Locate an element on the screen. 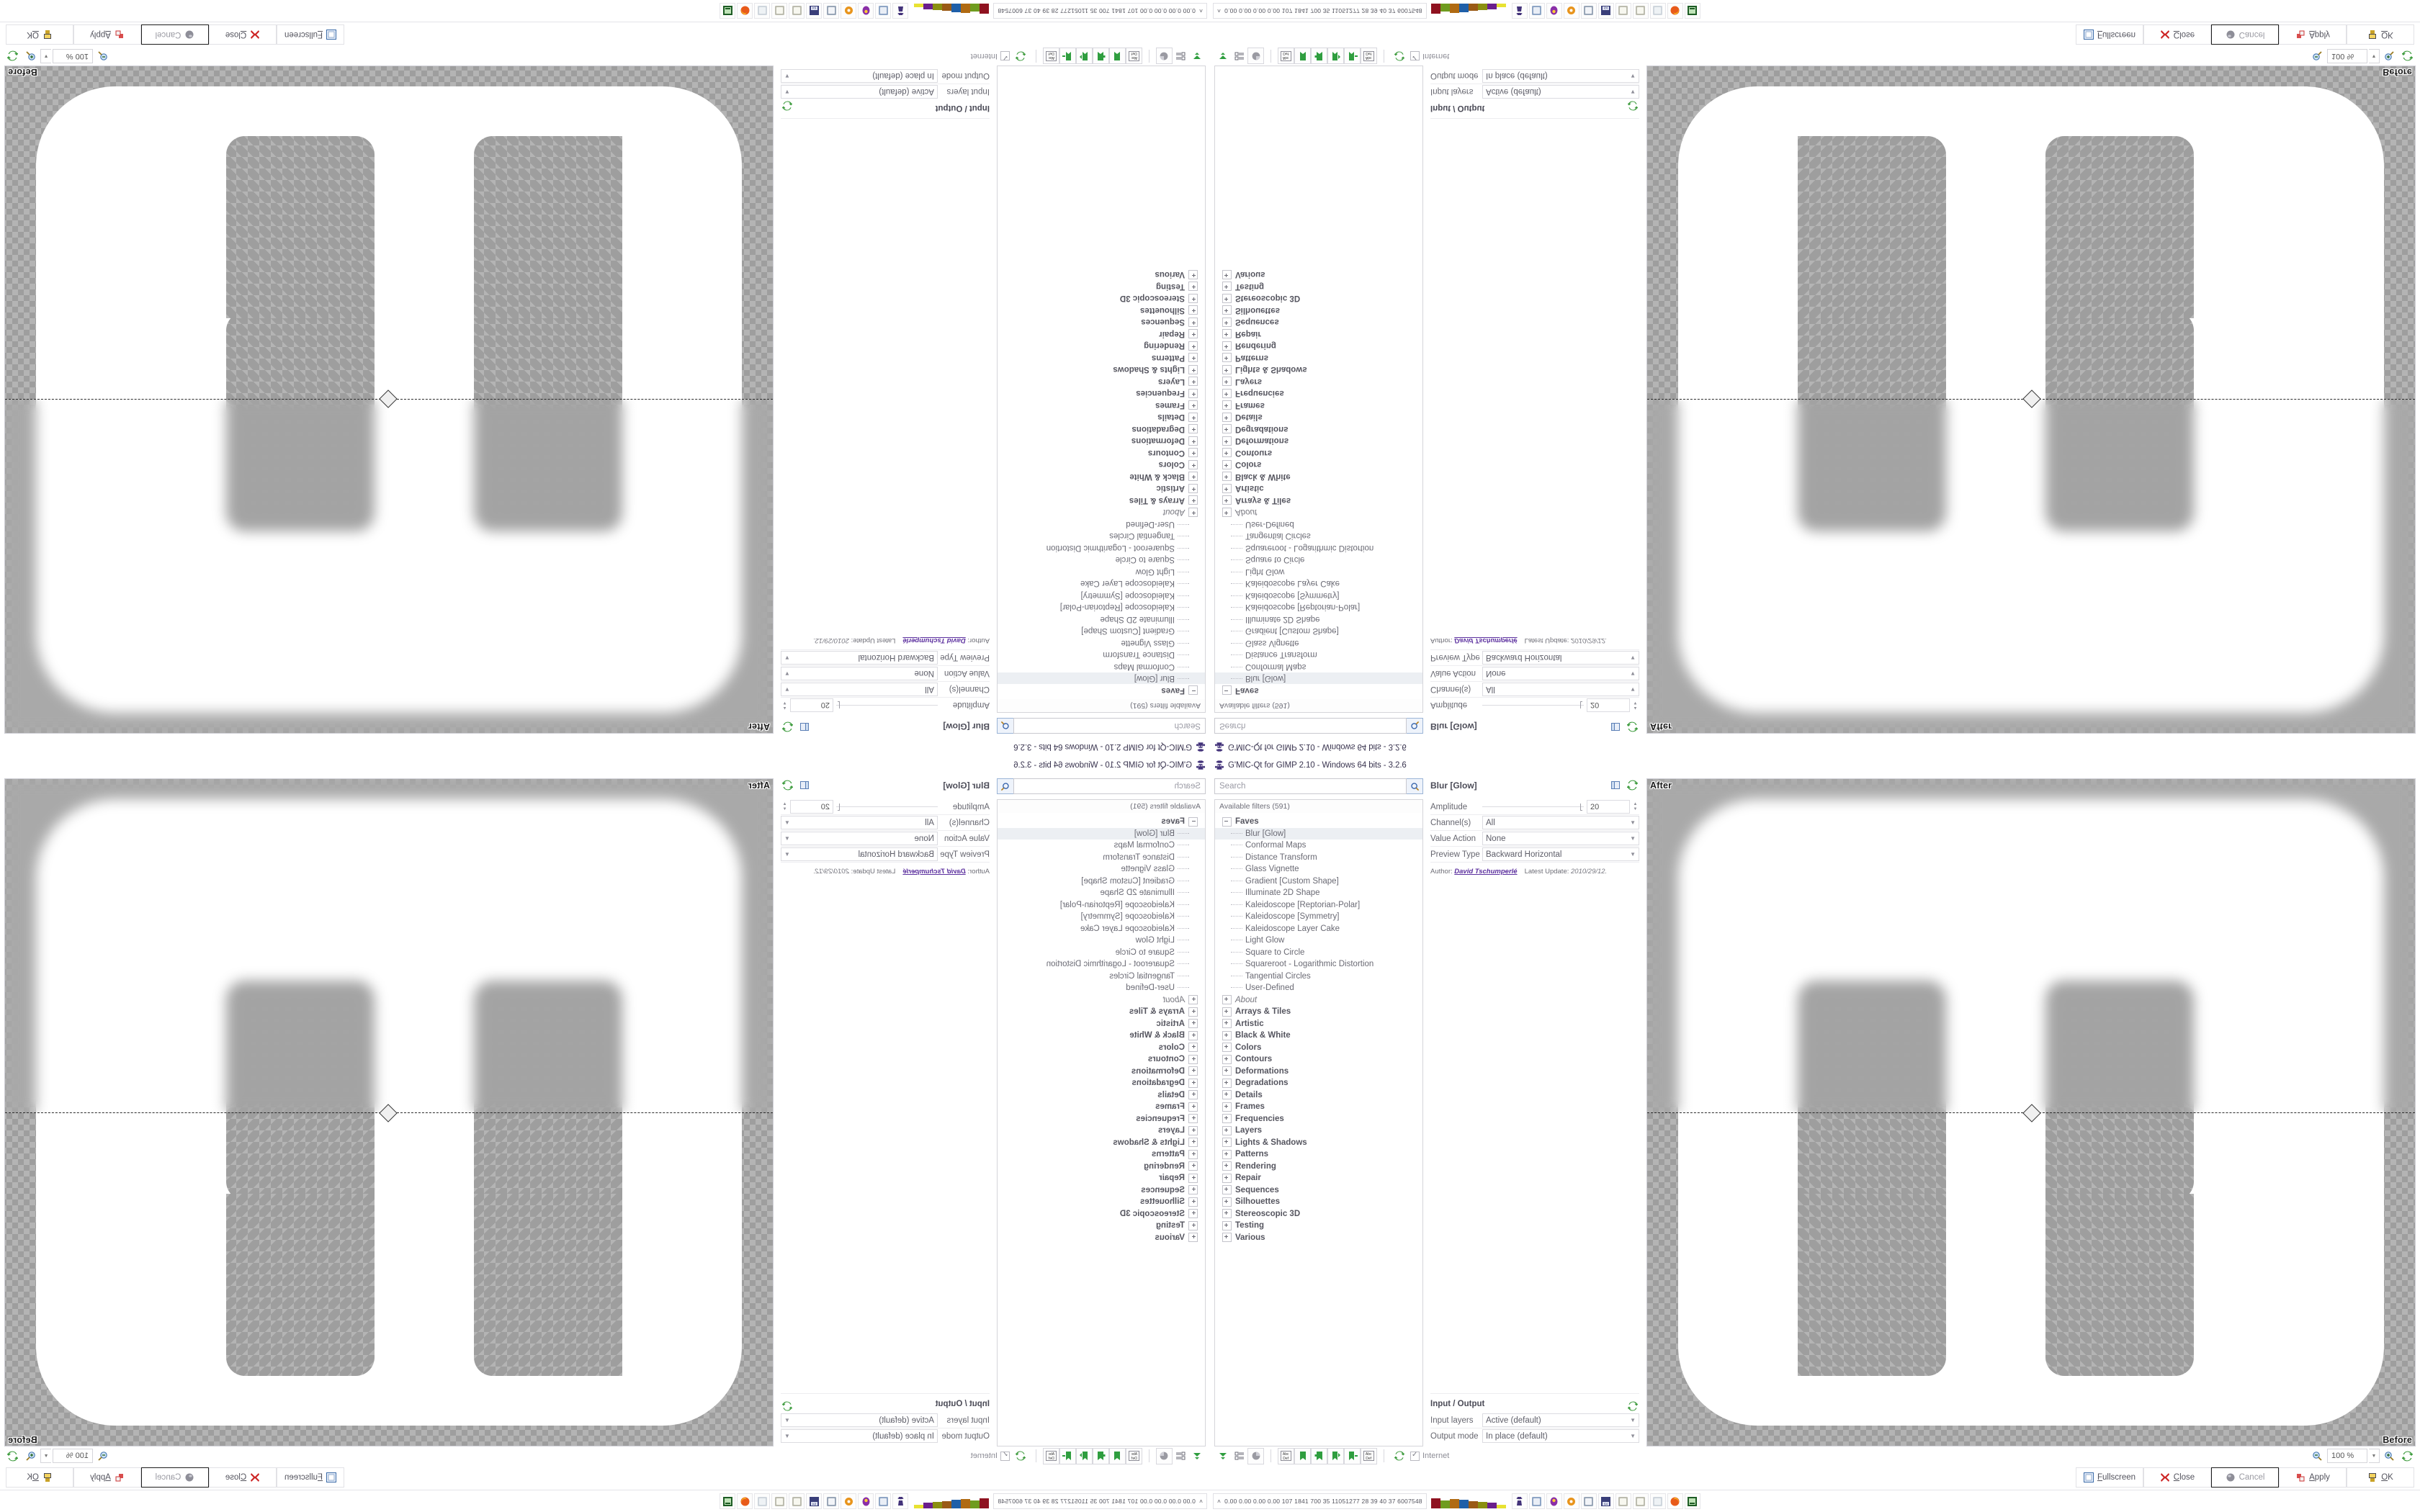 Image resolution: width=2420 pixels, height=1512 pixels. filter-item: Glass Vignette is located at coordinates (1101, 869).